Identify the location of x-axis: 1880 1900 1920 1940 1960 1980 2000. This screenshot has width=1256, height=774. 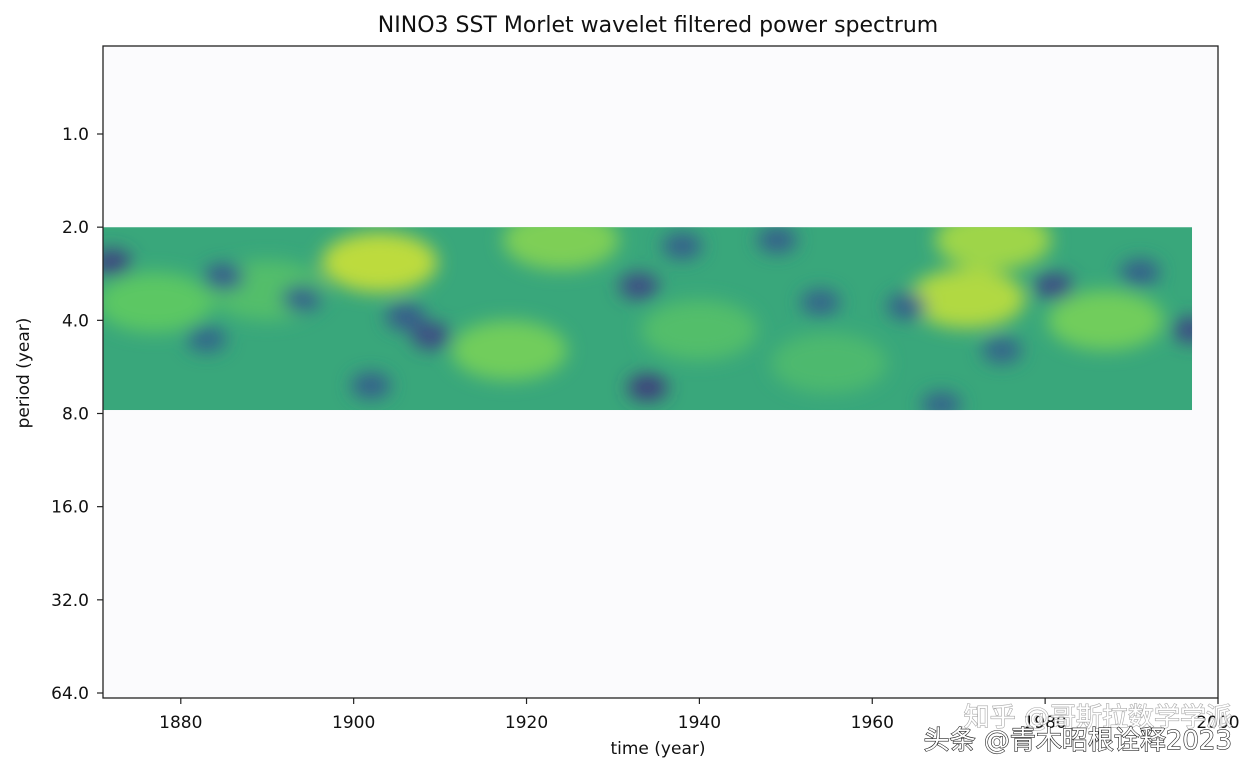
(699, 715).